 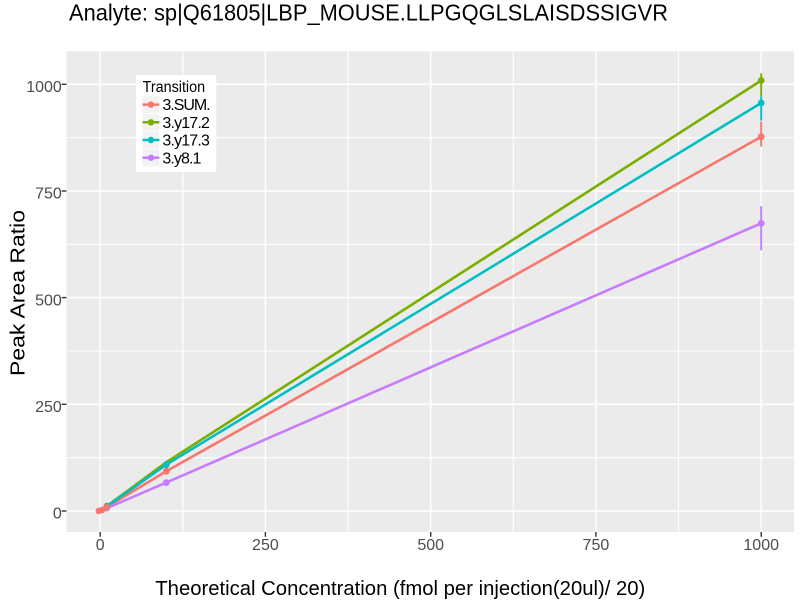 I want to click on svg-text: 3.SUM., so click(x=186, y=105).